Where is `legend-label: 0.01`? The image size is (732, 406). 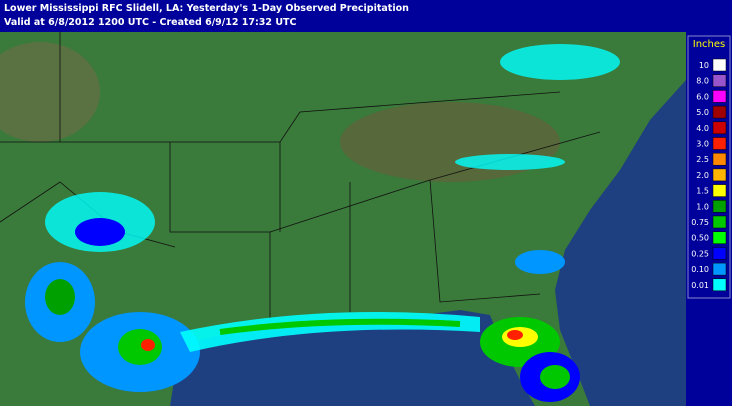 legend-label: 0.01 is located at coordinates (700, 285).